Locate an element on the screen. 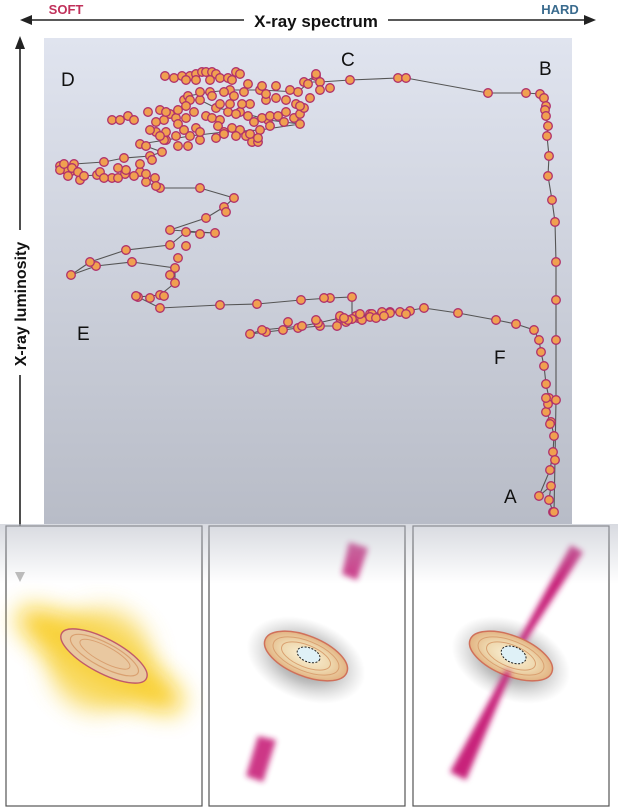  soft-label: SOFT is located at coordinates (66, 9).